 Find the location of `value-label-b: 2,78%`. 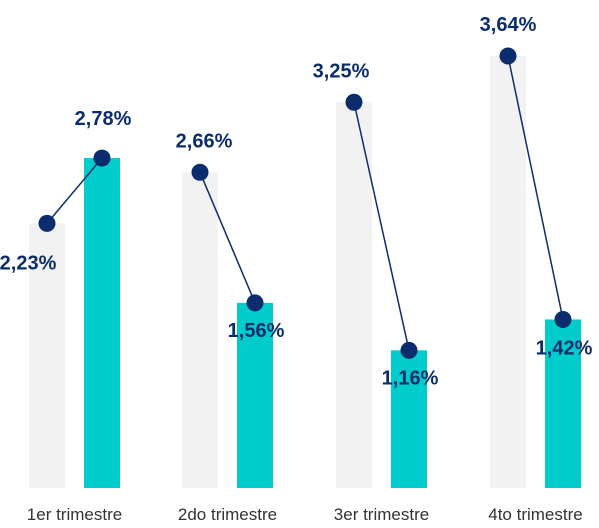

value-label-b: 2,78% is located at coordinates (103, 119).